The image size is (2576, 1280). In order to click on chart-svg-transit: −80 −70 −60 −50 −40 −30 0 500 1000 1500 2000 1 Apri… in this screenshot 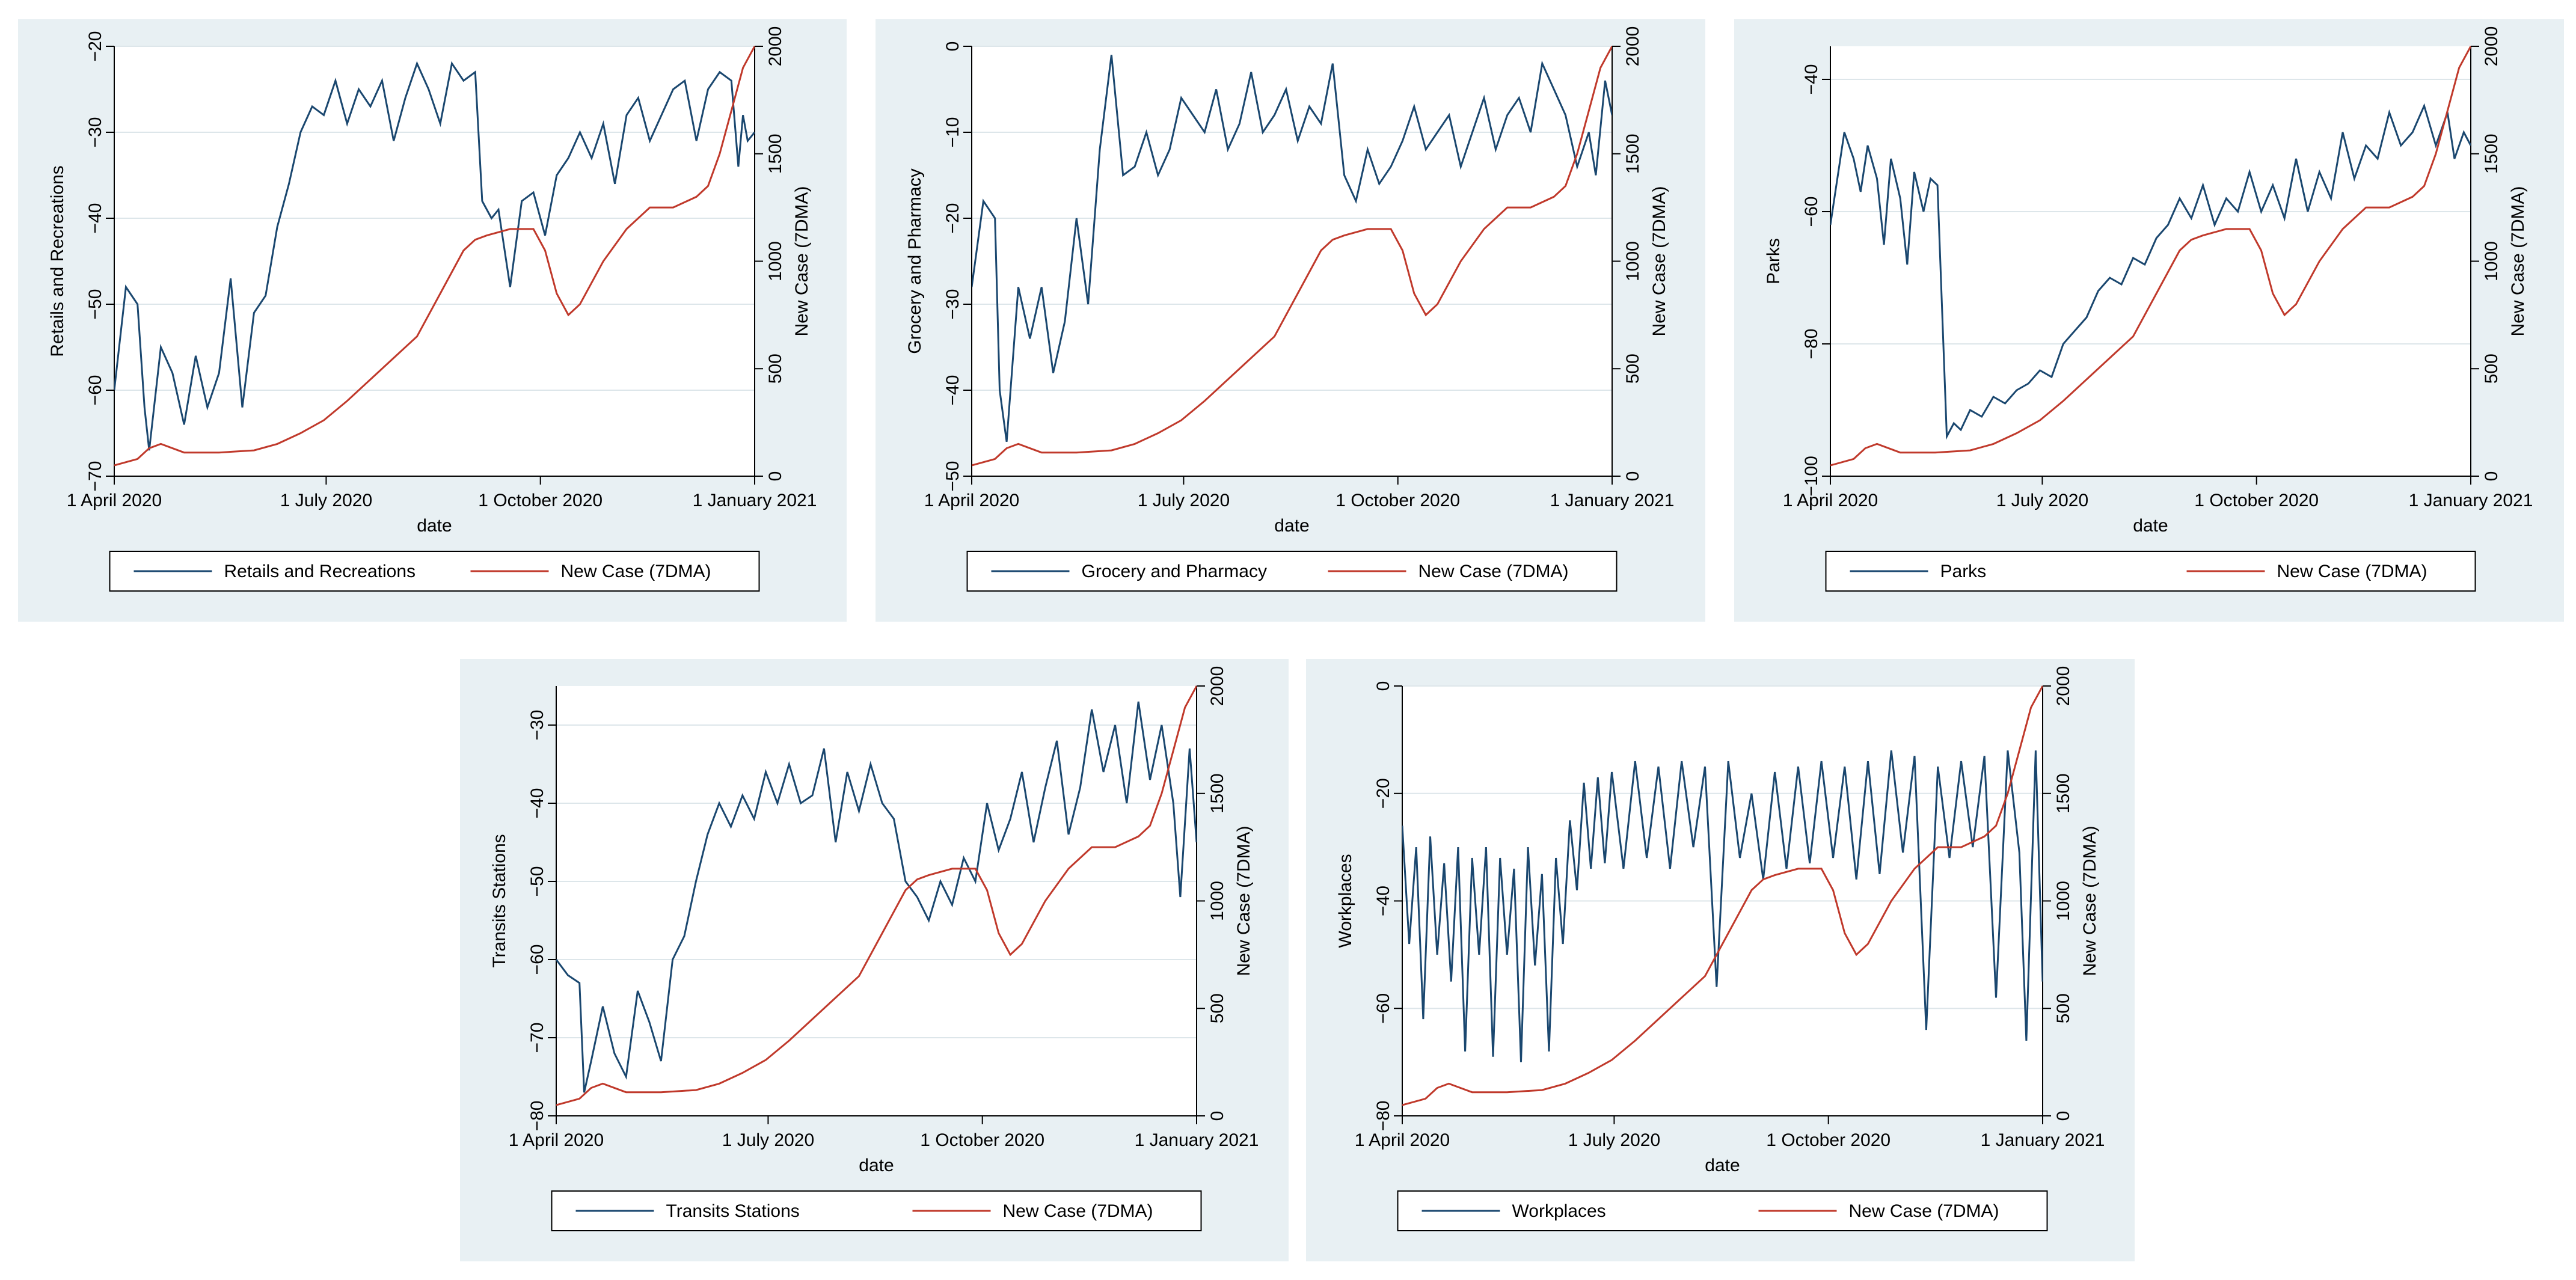, I will do `click(874, 948)`.